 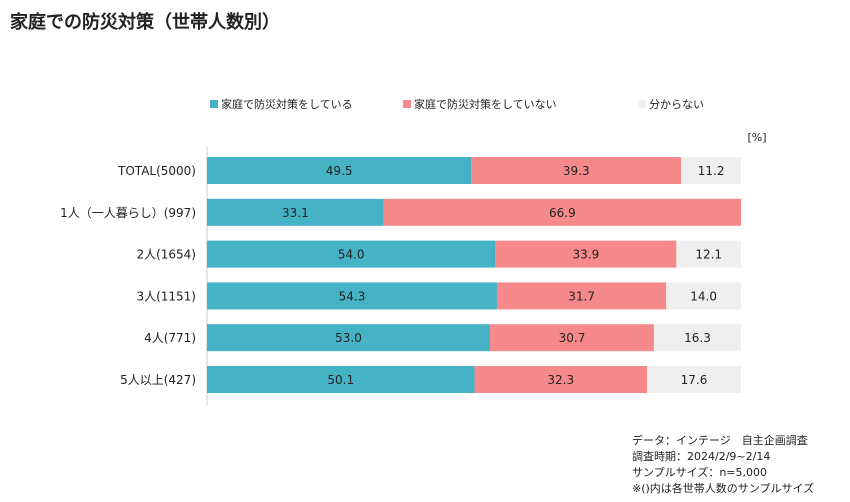 I want to click on data-label: 49.5, so click(x=339, y=171).